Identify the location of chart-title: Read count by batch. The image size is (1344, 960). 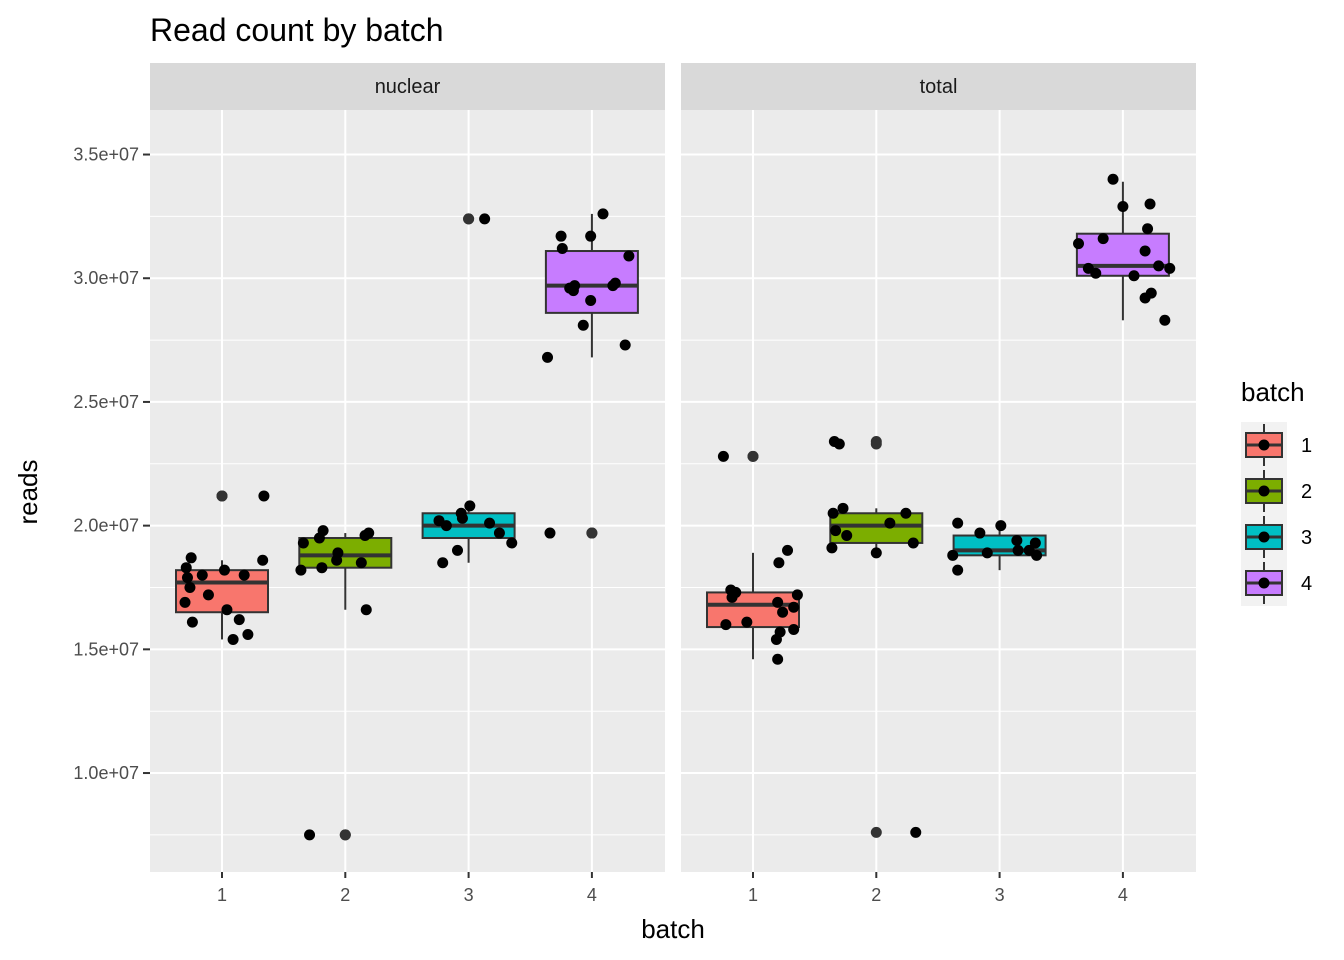
(297, 30).